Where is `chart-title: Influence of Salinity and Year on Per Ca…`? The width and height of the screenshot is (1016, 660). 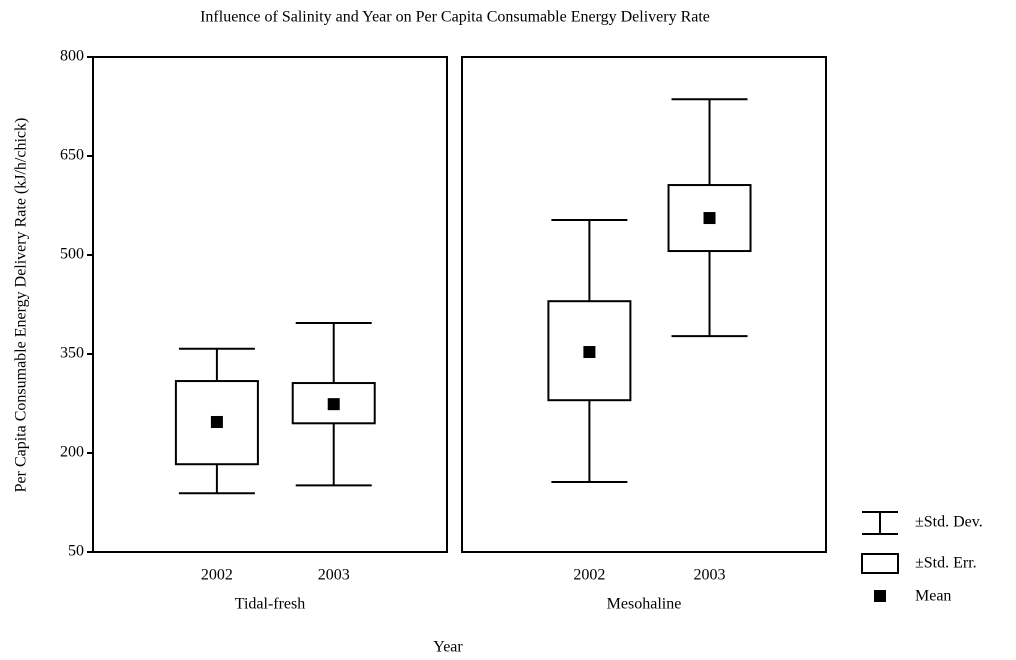
chart-title: Influence of Salinity and Year on Per Ca… is located at coordinates (455, 17).